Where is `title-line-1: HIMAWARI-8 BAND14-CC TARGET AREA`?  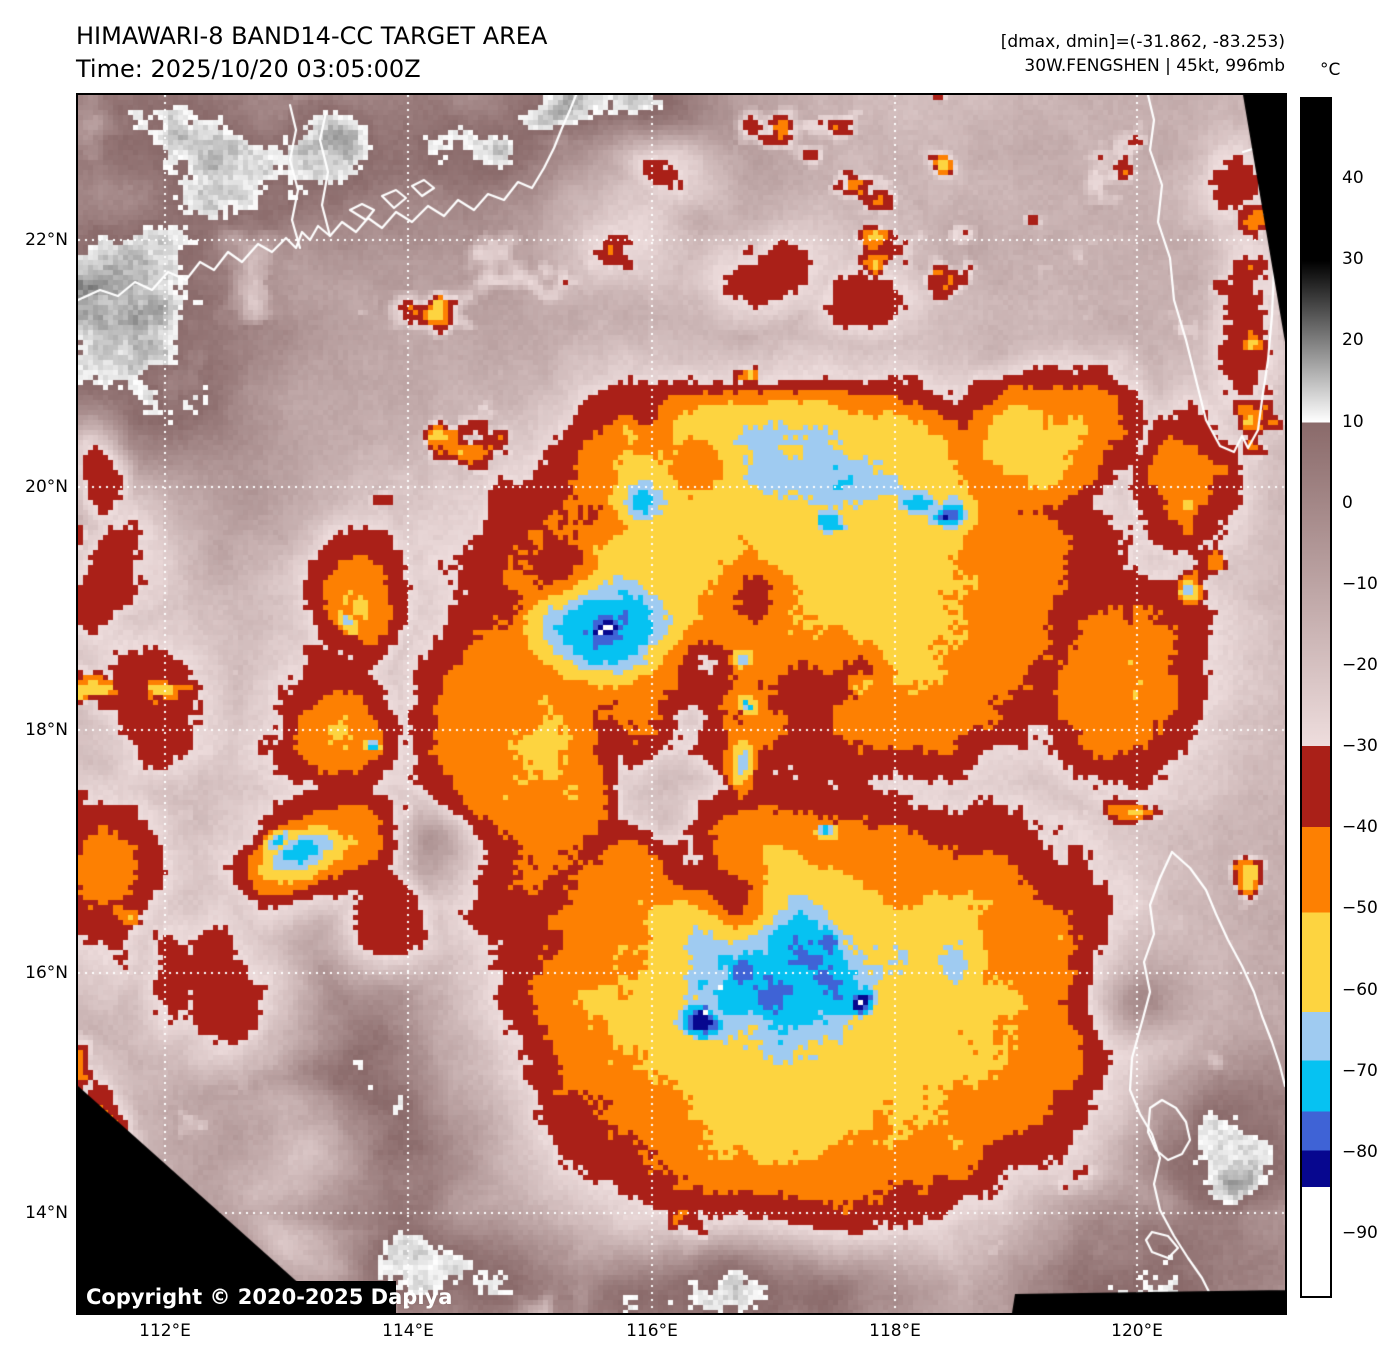 title-line-1: HIMAWARI-8 BAND14-CC TARGET AREA is located at coordinates (312, 36).